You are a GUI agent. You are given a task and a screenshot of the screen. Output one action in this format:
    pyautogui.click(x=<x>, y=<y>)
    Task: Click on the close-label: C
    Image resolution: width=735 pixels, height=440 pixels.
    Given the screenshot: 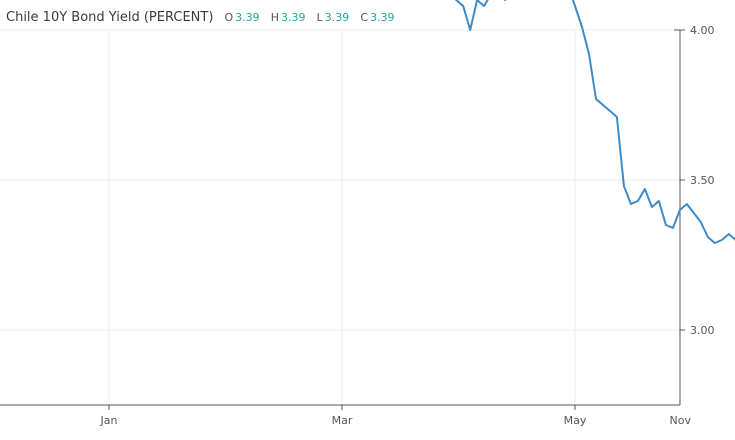 What is the action you would take?
    pyautogui.click(x=364, y=17)
    